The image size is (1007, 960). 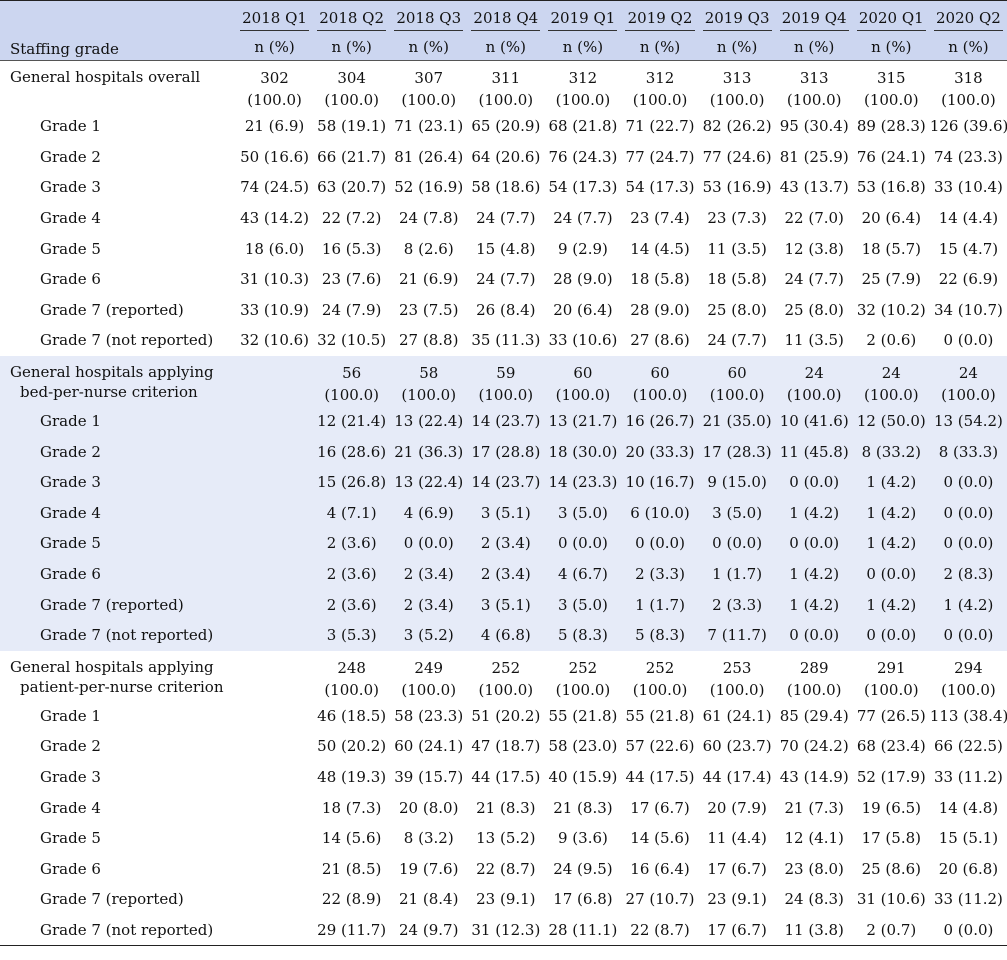 I want to click on grade-value-cell: 17 (6.7), so click(x=737, y=868).